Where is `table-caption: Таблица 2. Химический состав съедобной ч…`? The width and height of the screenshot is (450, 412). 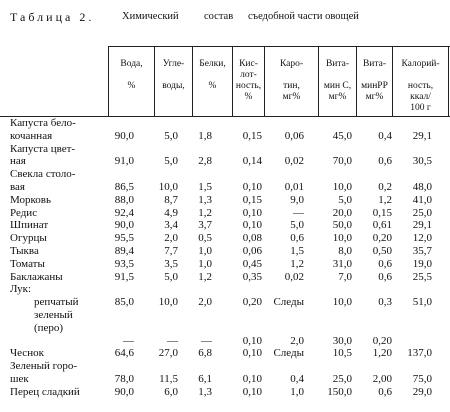
table-caption: Таблица 2. Химический состав съедобной ч… is located at coordinates (230, 17).